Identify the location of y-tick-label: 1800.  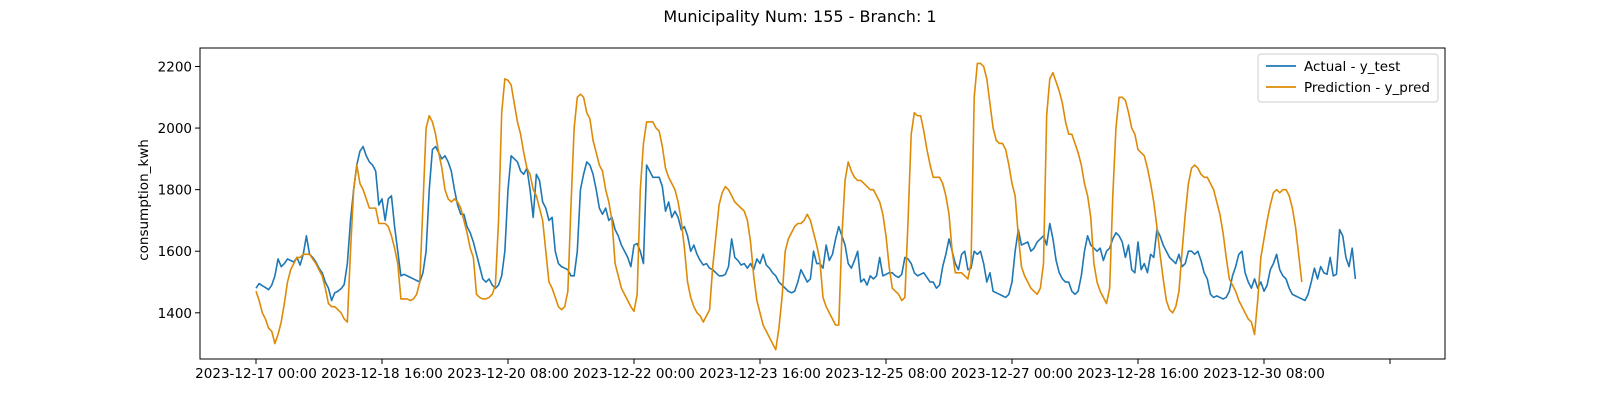
(175, 191).